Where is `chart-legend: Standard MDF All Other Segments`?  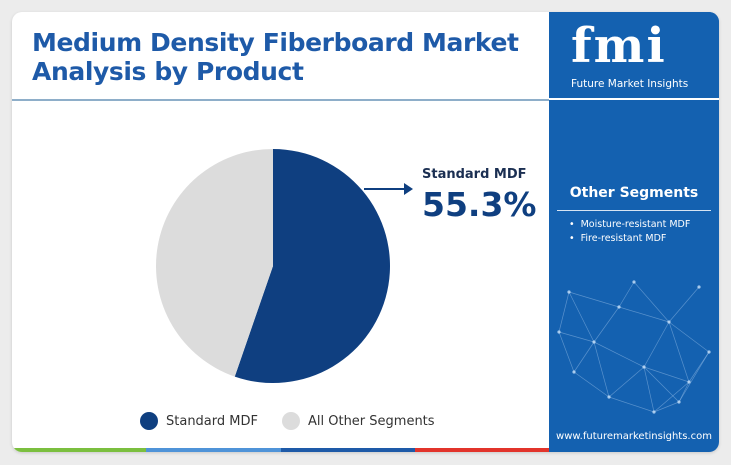 chart-legend: Standard MDF All Other Segments is located at coordinates (299, 421).